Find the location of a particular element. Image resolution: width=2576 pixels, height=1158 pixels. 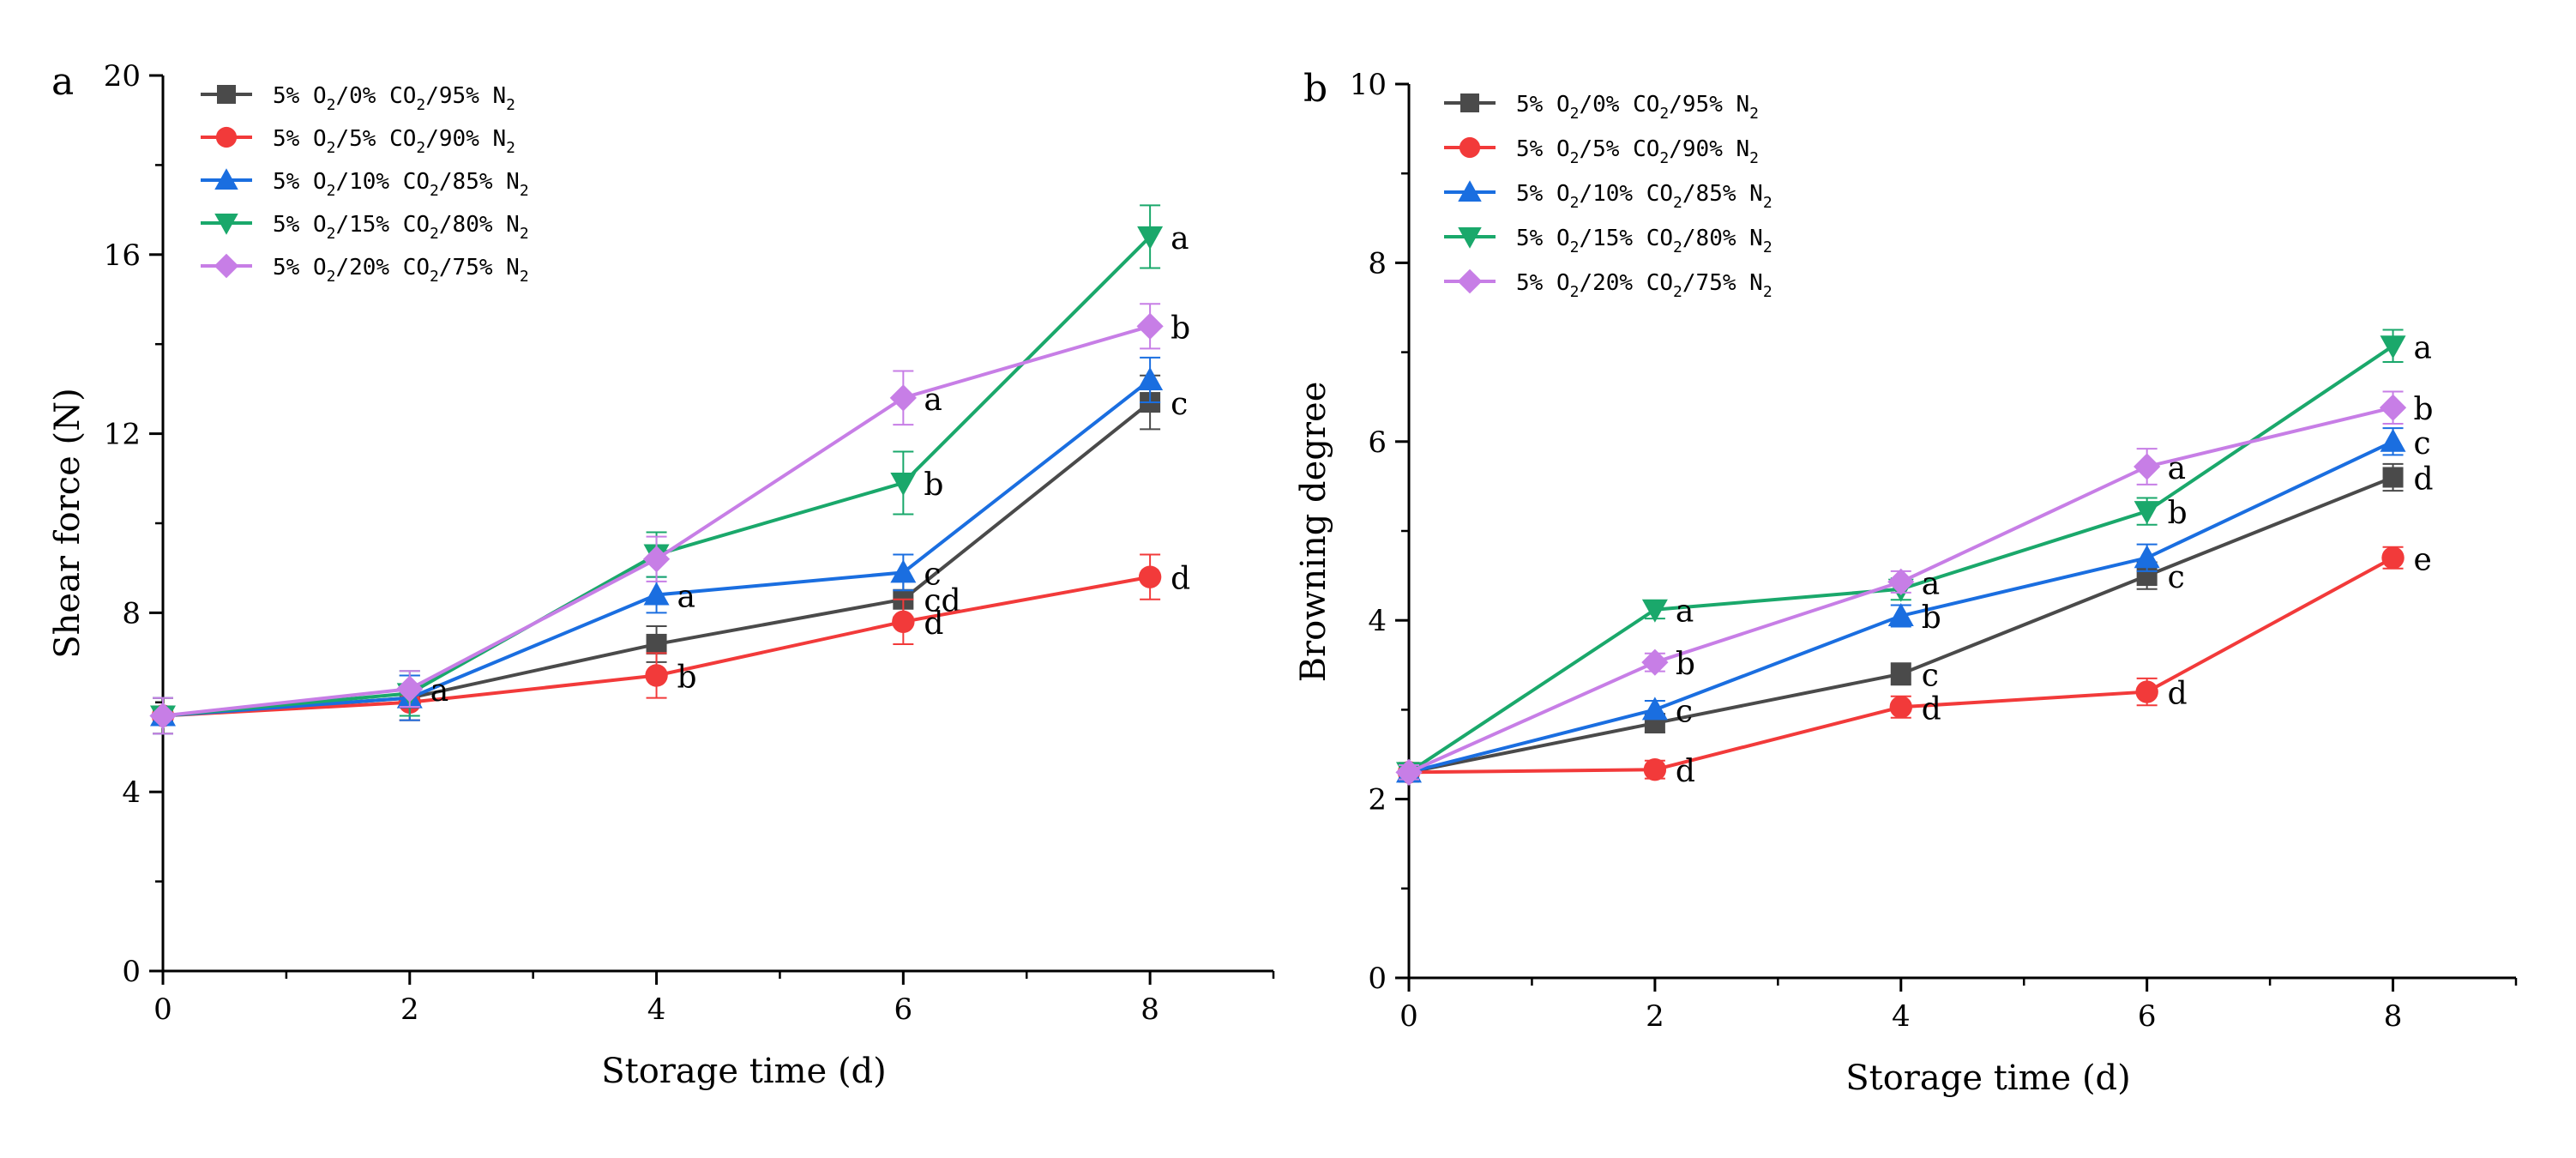

panel-letter: b is located at coordinates (1315, 89).